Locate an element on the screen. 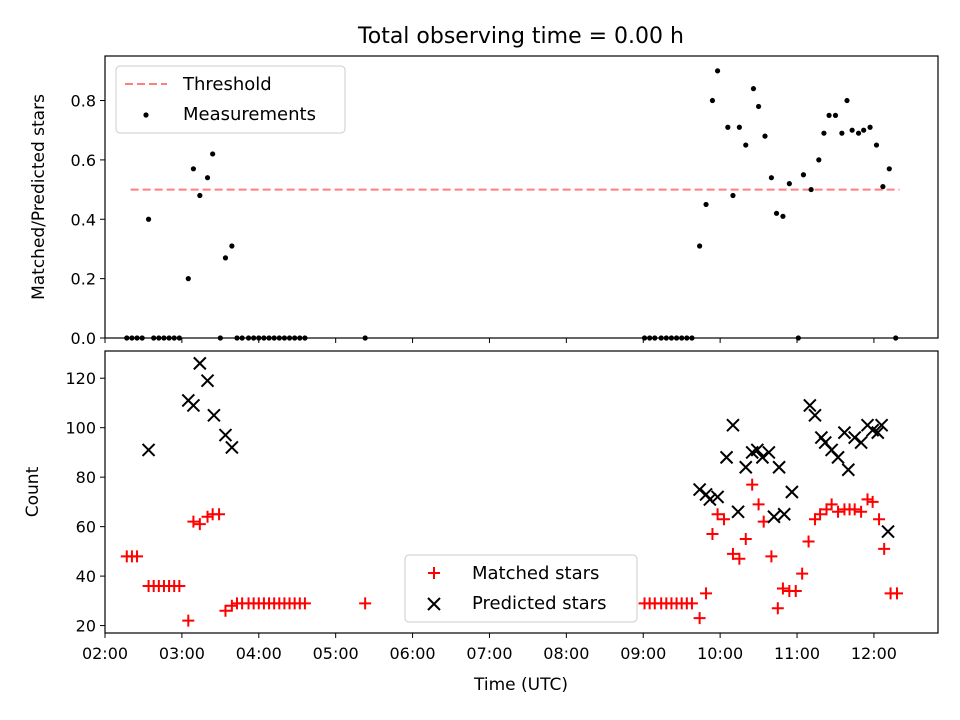 This screenshot has width=960, height=720. x-axis-label: Time (UTC) is located at coordinates (520, 685).